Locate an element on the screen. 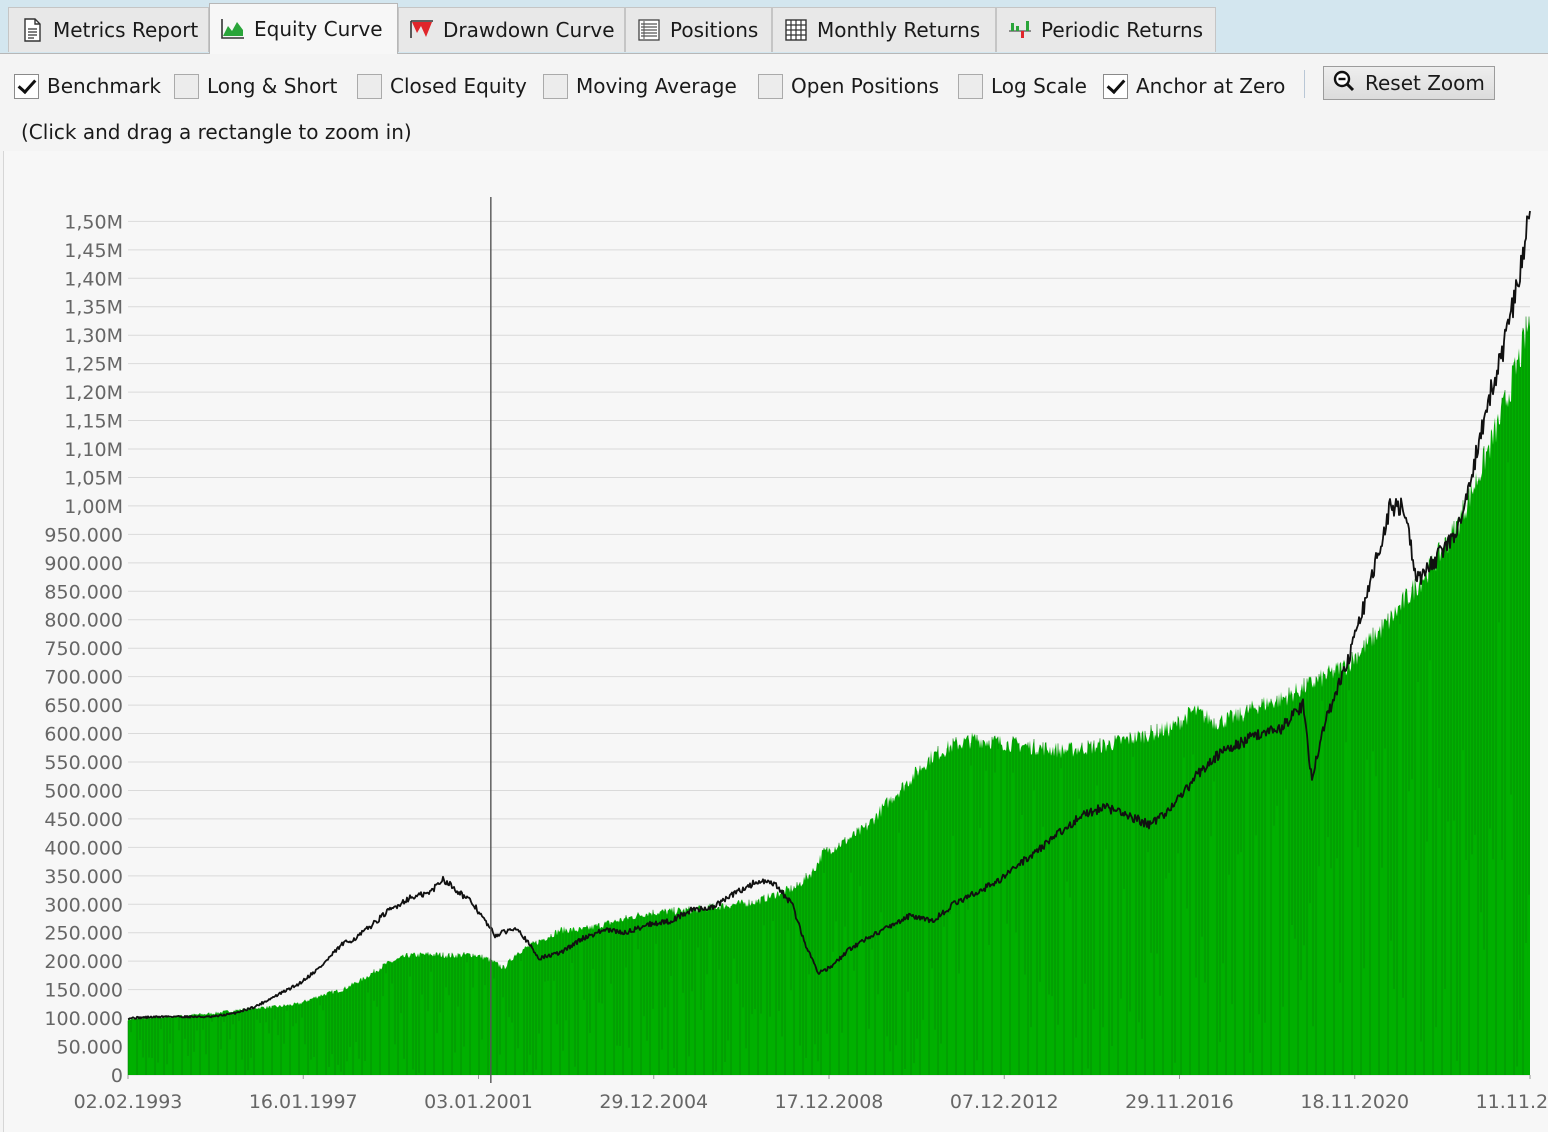 This screenshot has width=1548, height=1132. moving-average-checkbox: Moving Average is located at coordinates (640, 86).